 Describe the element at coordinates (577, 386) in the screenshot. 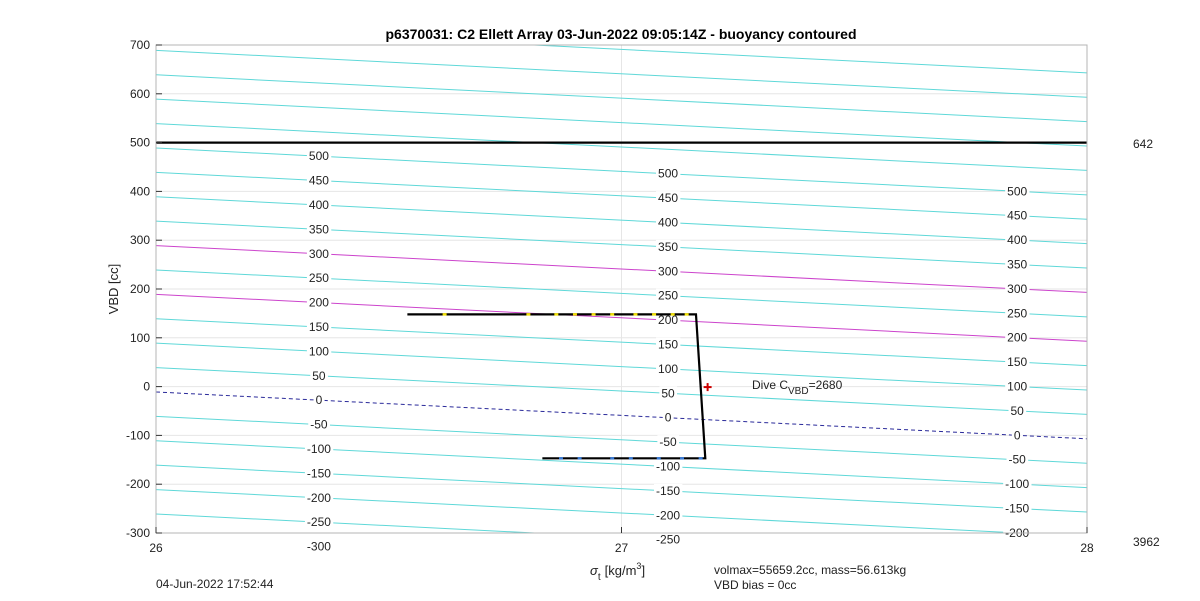

I see `sample-markers` at that location.